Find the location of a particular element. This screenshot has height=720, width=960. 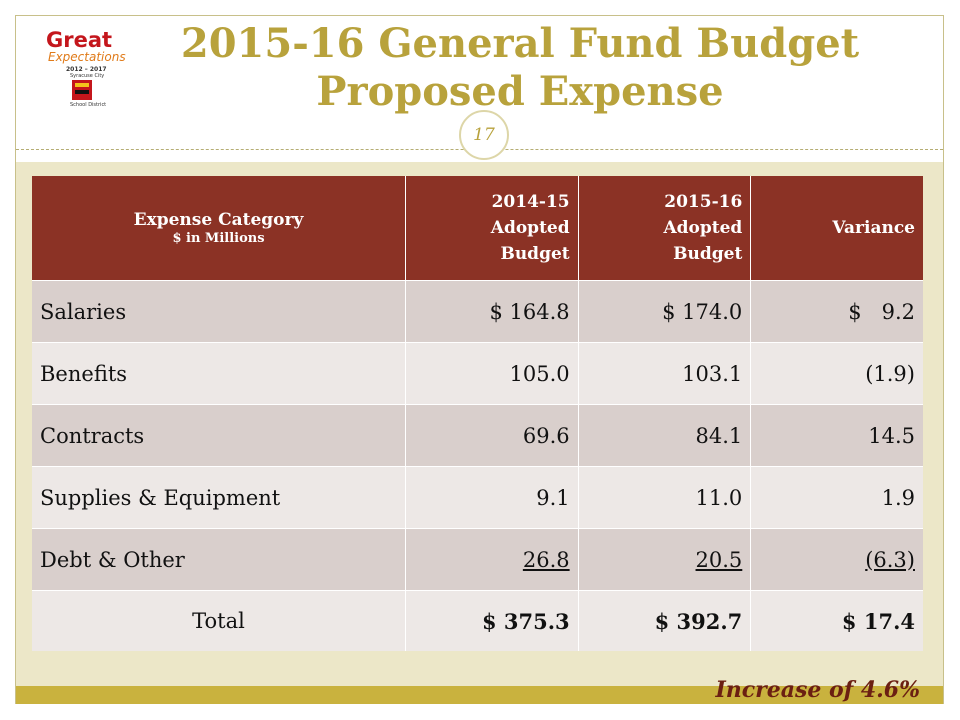

row-budget-2015-16: 84.1 is located at coordinates (665, 435).